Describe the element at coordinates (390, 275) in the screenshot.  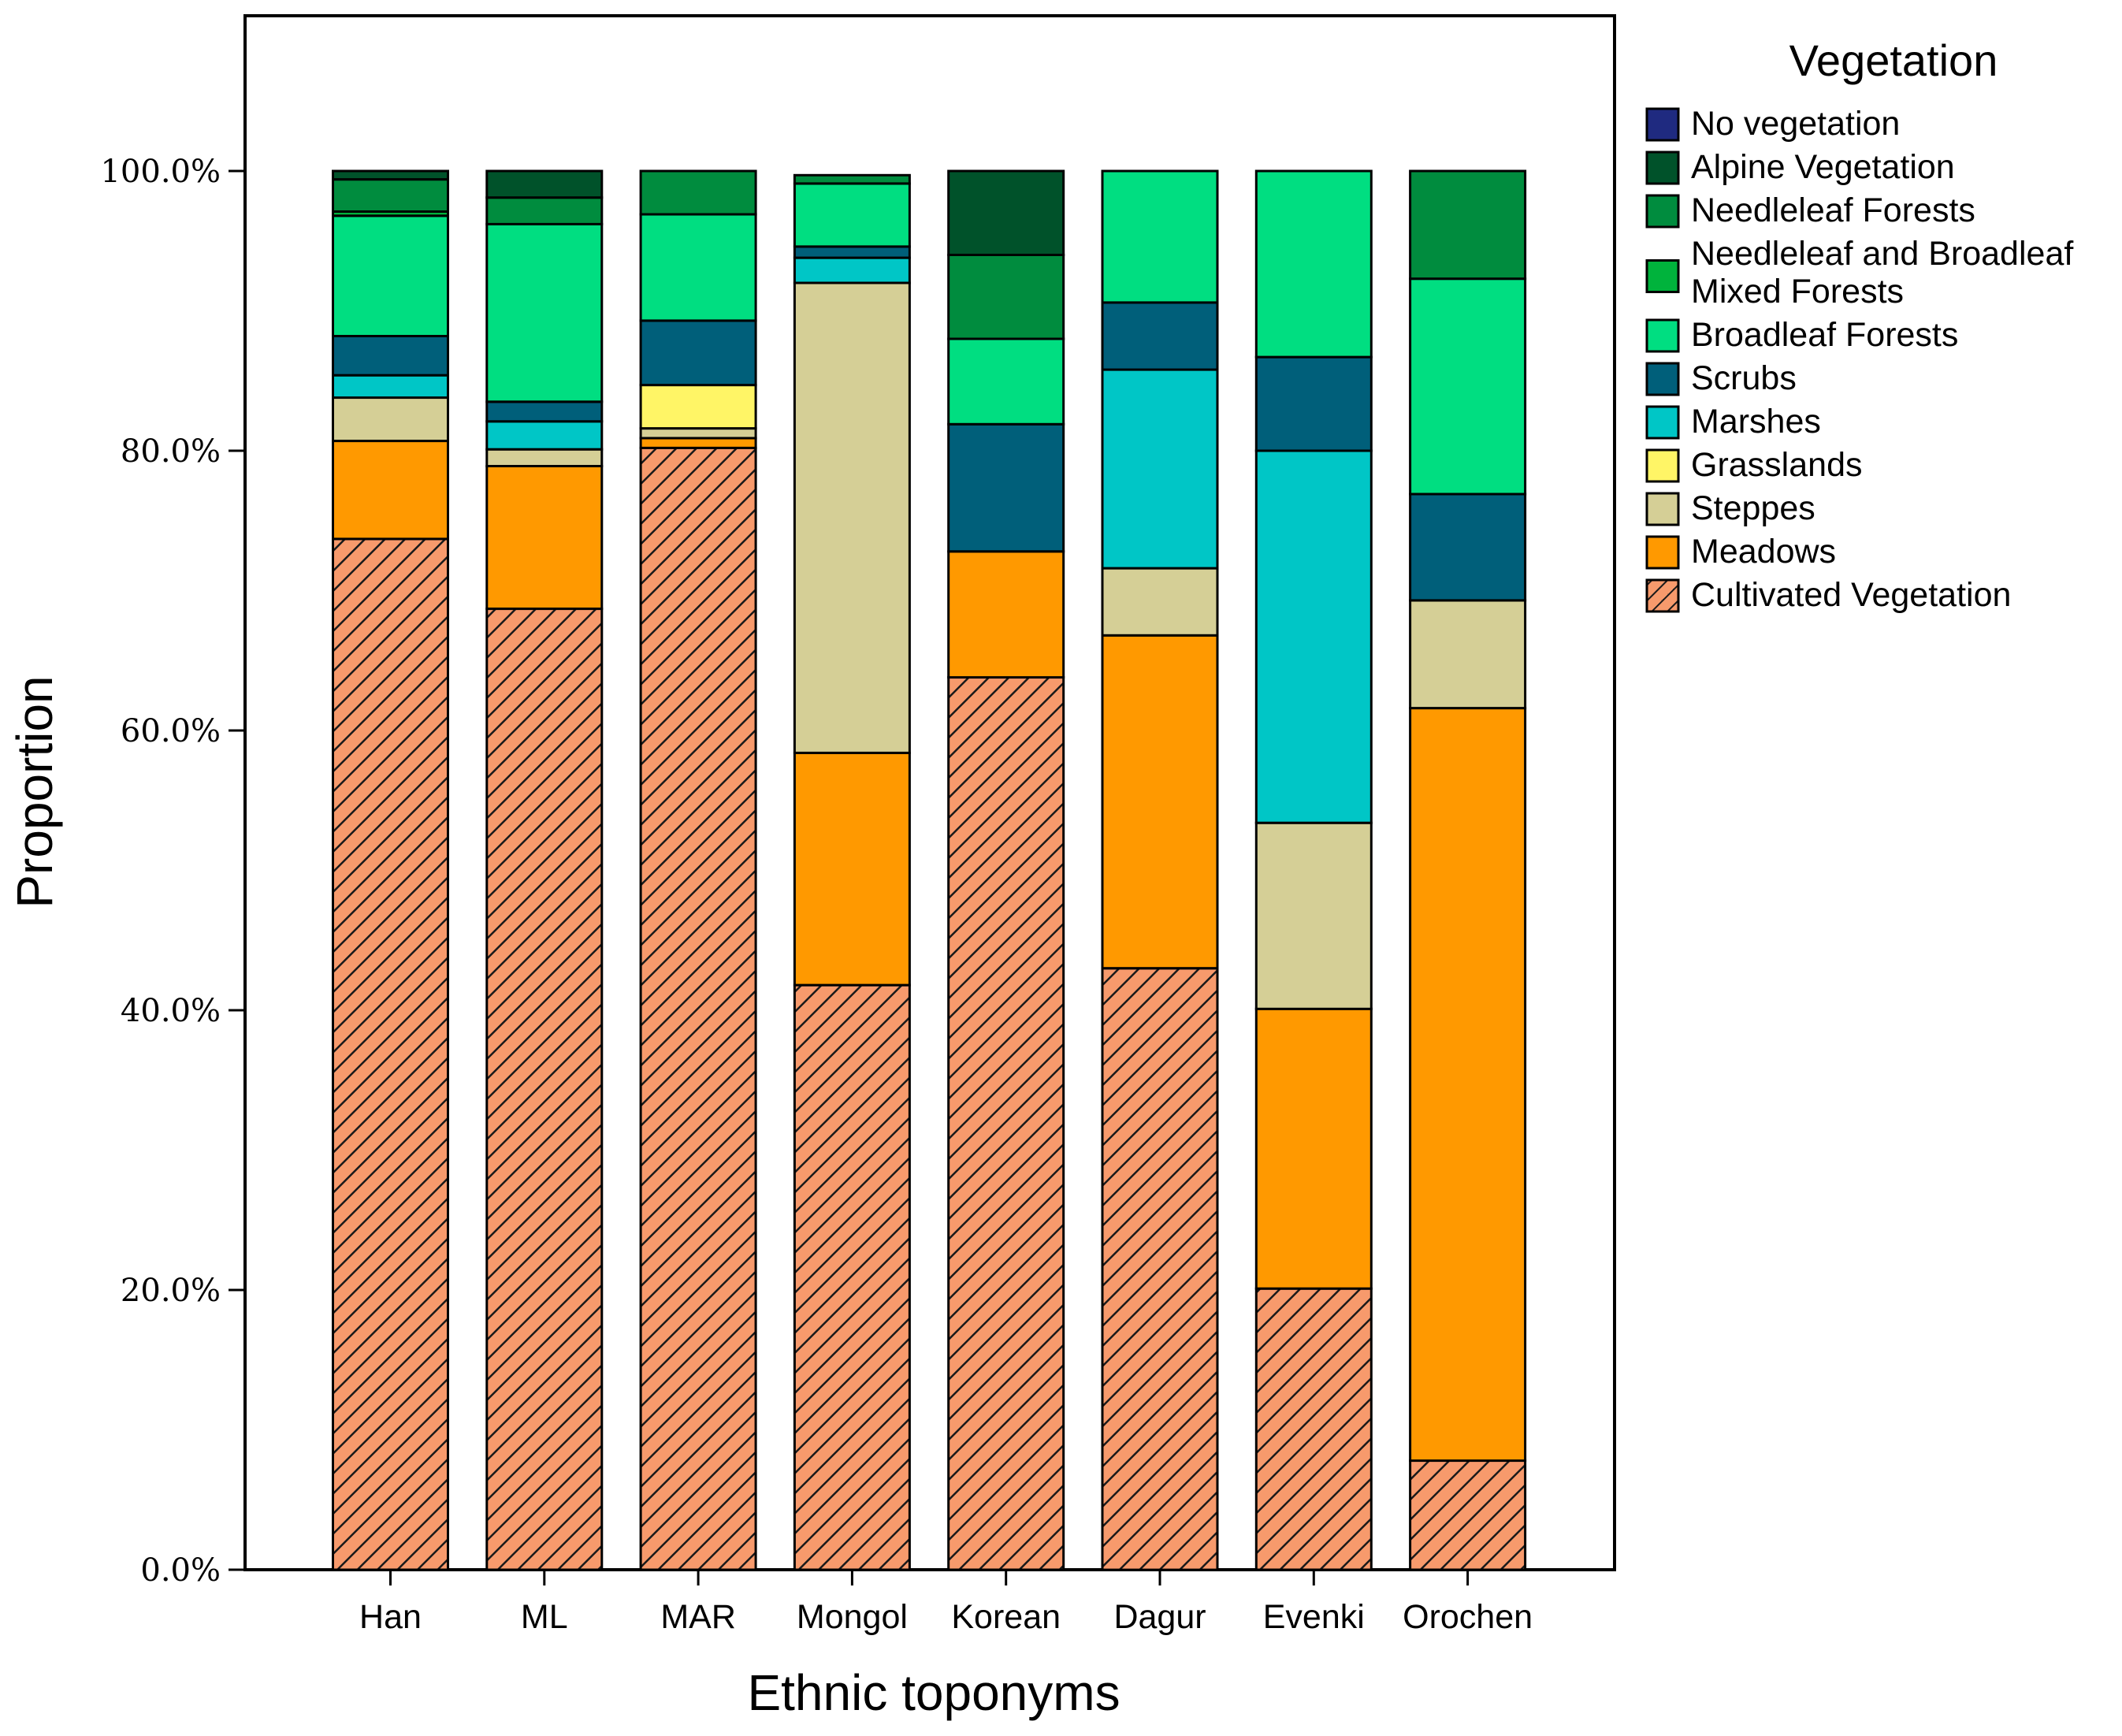
I see `bar-segment-han-broadleaf-forests` at that location.